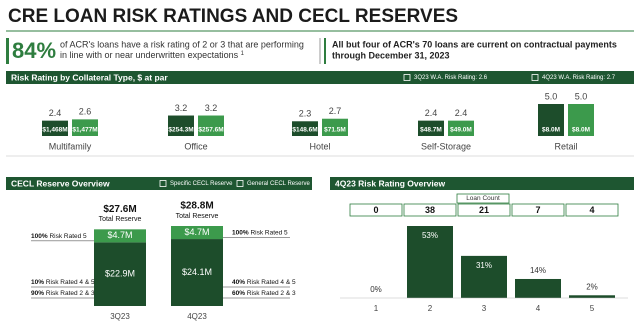 The image size is (640, 328). What do you see at coordinates (376, 308) in the screenshot?
I see `x-tick-label: 1` at bounding box center [376, 308].